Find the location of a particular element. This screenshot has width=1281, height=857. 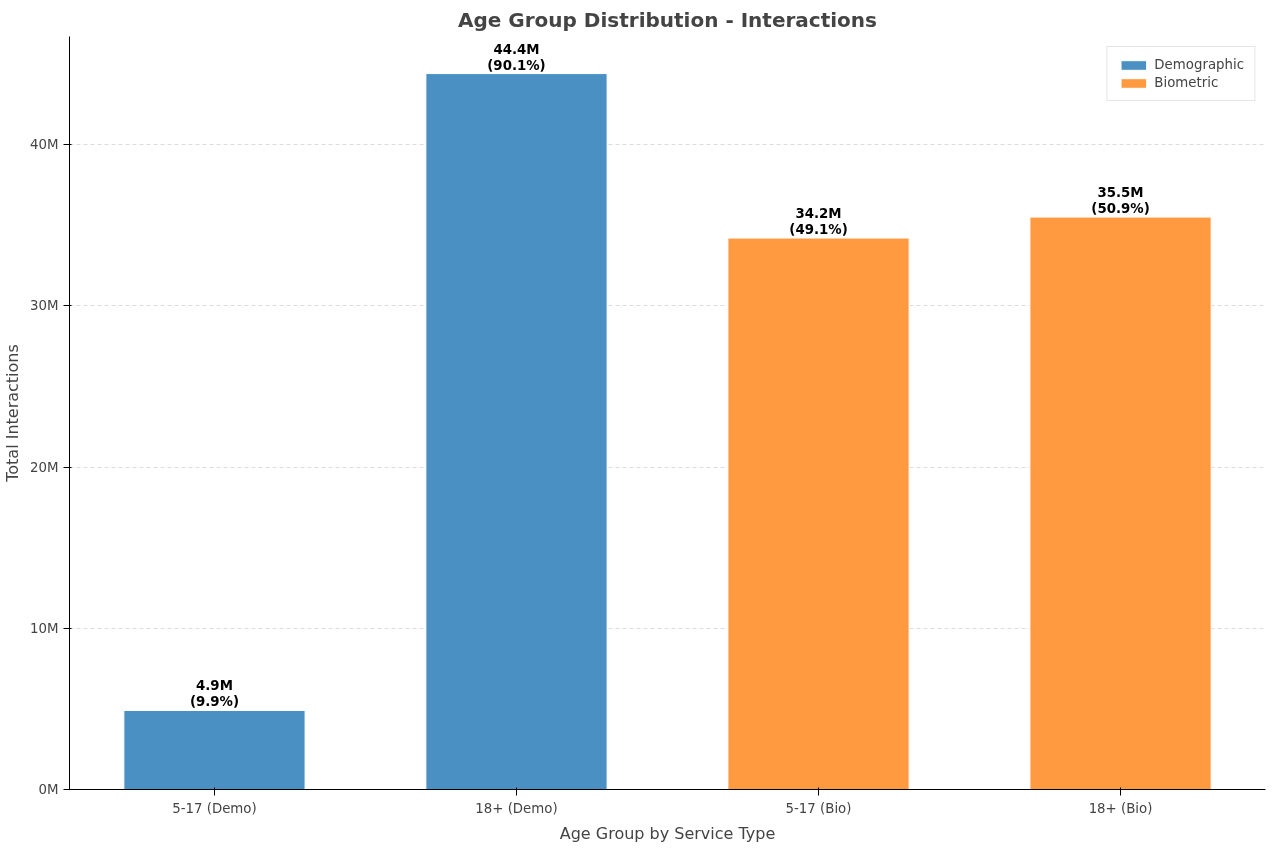

x-tick-label: 18+ (Demo) is located at coordinates (516, 808).